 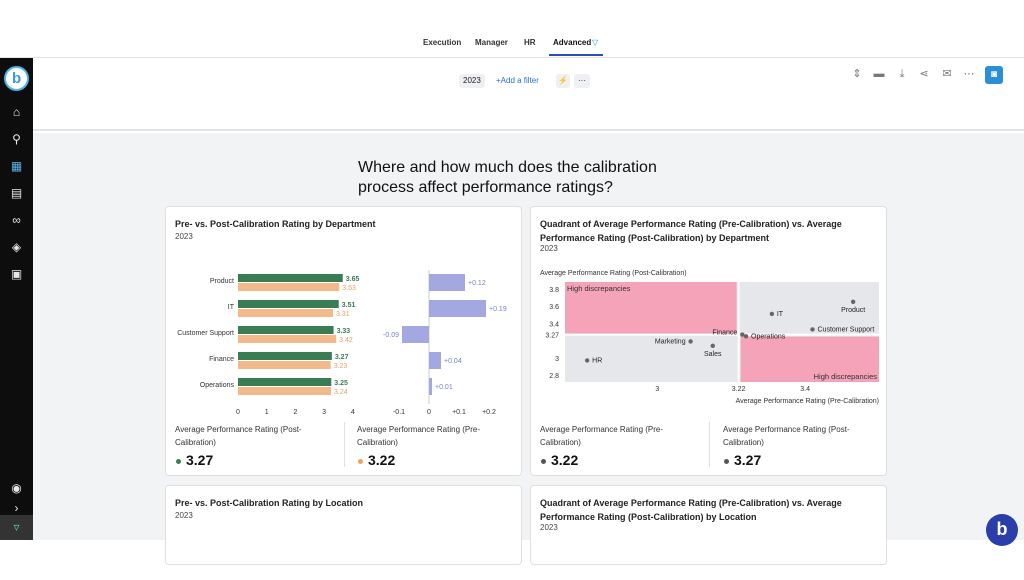 I want to click on post-value-label: 3.51, so click(x=349, y=305).